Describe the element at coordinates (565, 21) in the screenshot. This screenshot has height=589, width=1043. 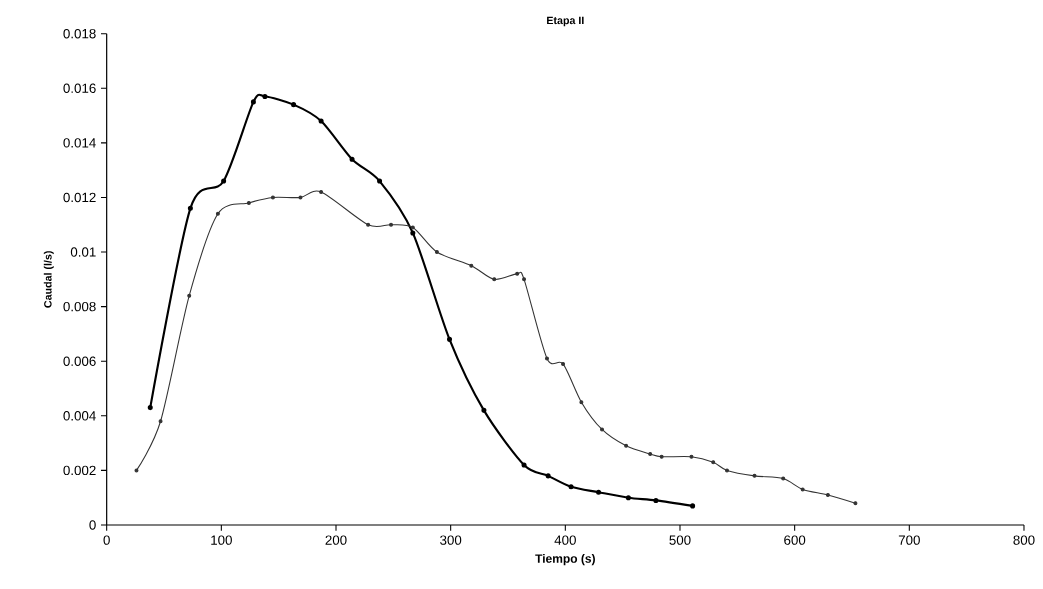
I see `chart-title: Etapa II` at that location.